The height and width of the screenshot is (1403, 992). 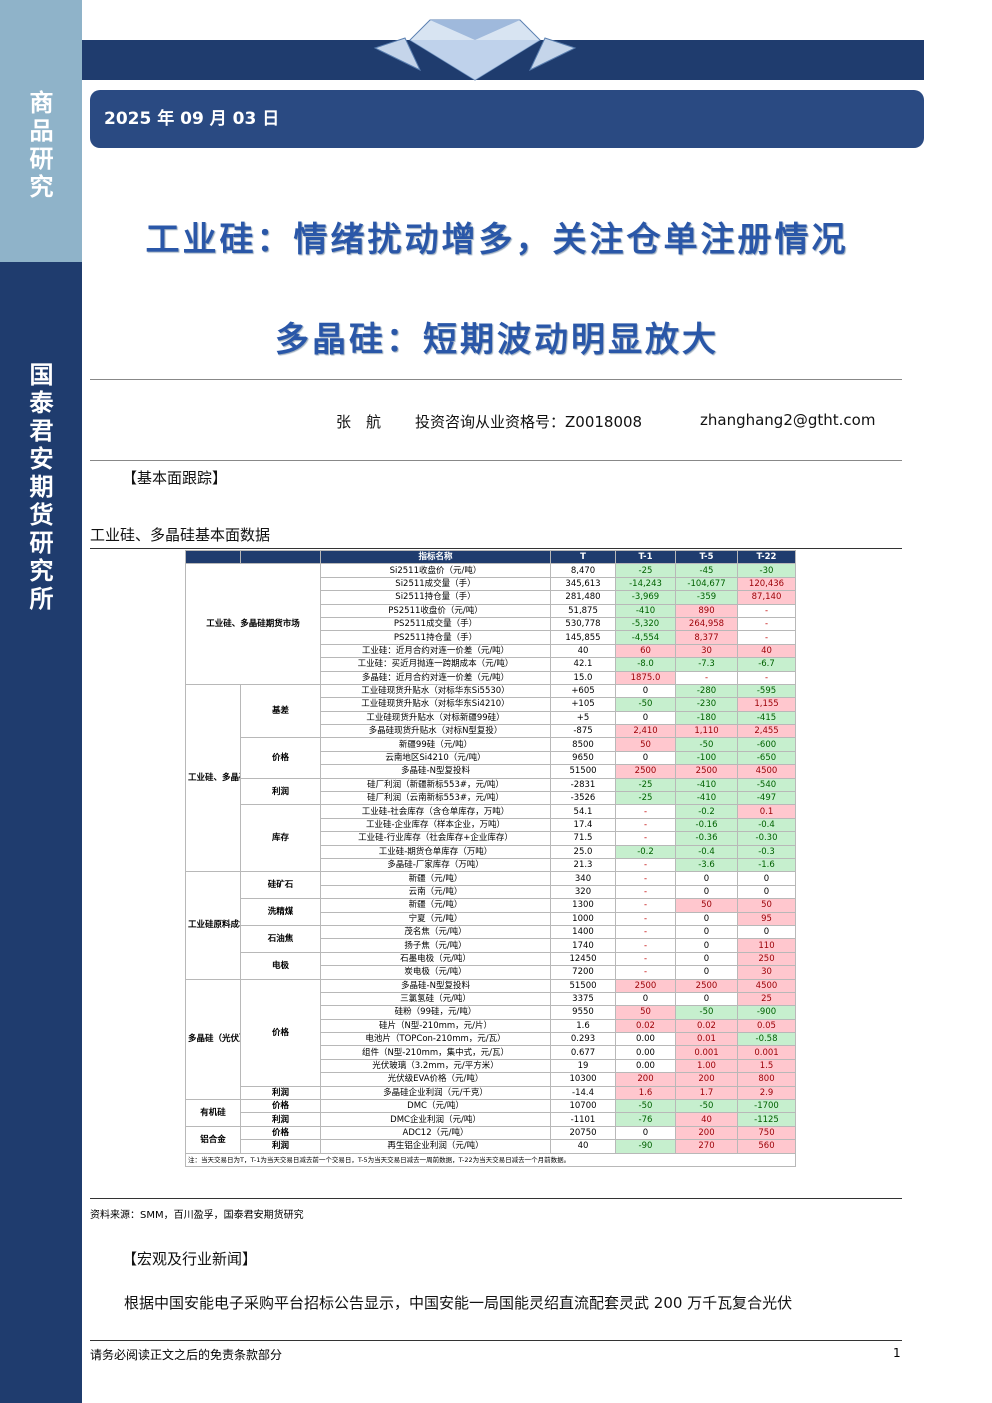 What do you see at coordinates (706, 637) in the screenshot?
I see `cell: 8,377` at bounding box center [706, 637].